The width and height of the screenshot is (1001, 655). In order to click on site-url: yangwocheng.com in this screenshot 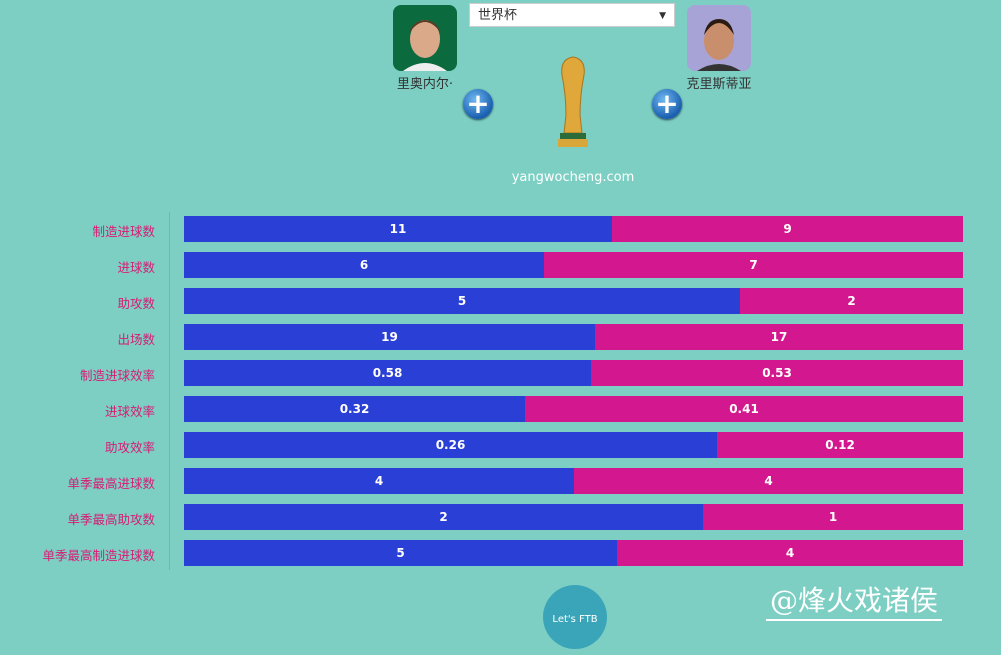, I will do `click(573, 177)`.